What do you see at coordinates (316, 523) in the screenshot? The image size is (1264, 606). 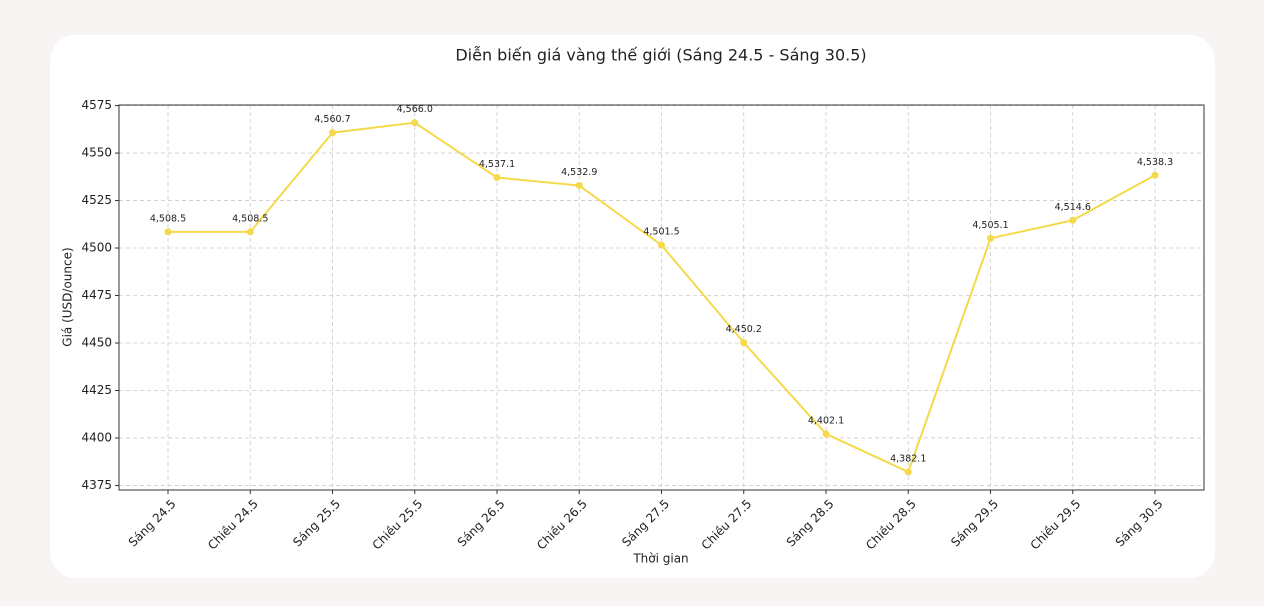 I see `x-tick-label: Sáng 25.5` at bounding box center [316, 523].